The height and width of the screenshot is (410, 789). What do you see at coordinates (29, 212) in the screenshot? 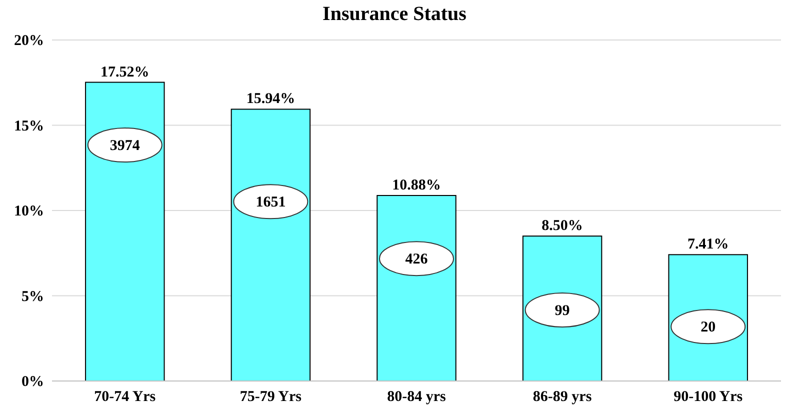
I see `y-tick-label: 10%` at bounding box center [29, 212].